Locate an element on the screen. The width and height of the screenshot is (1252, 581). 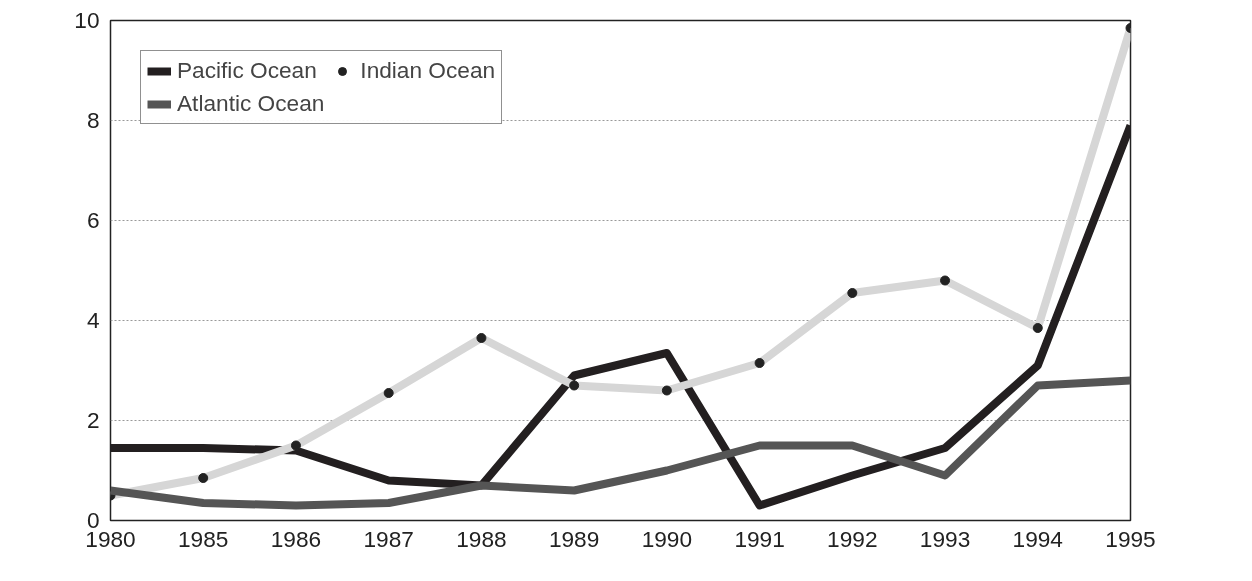
x-tick-label: 1995 is located at coordinates (1130, 538).